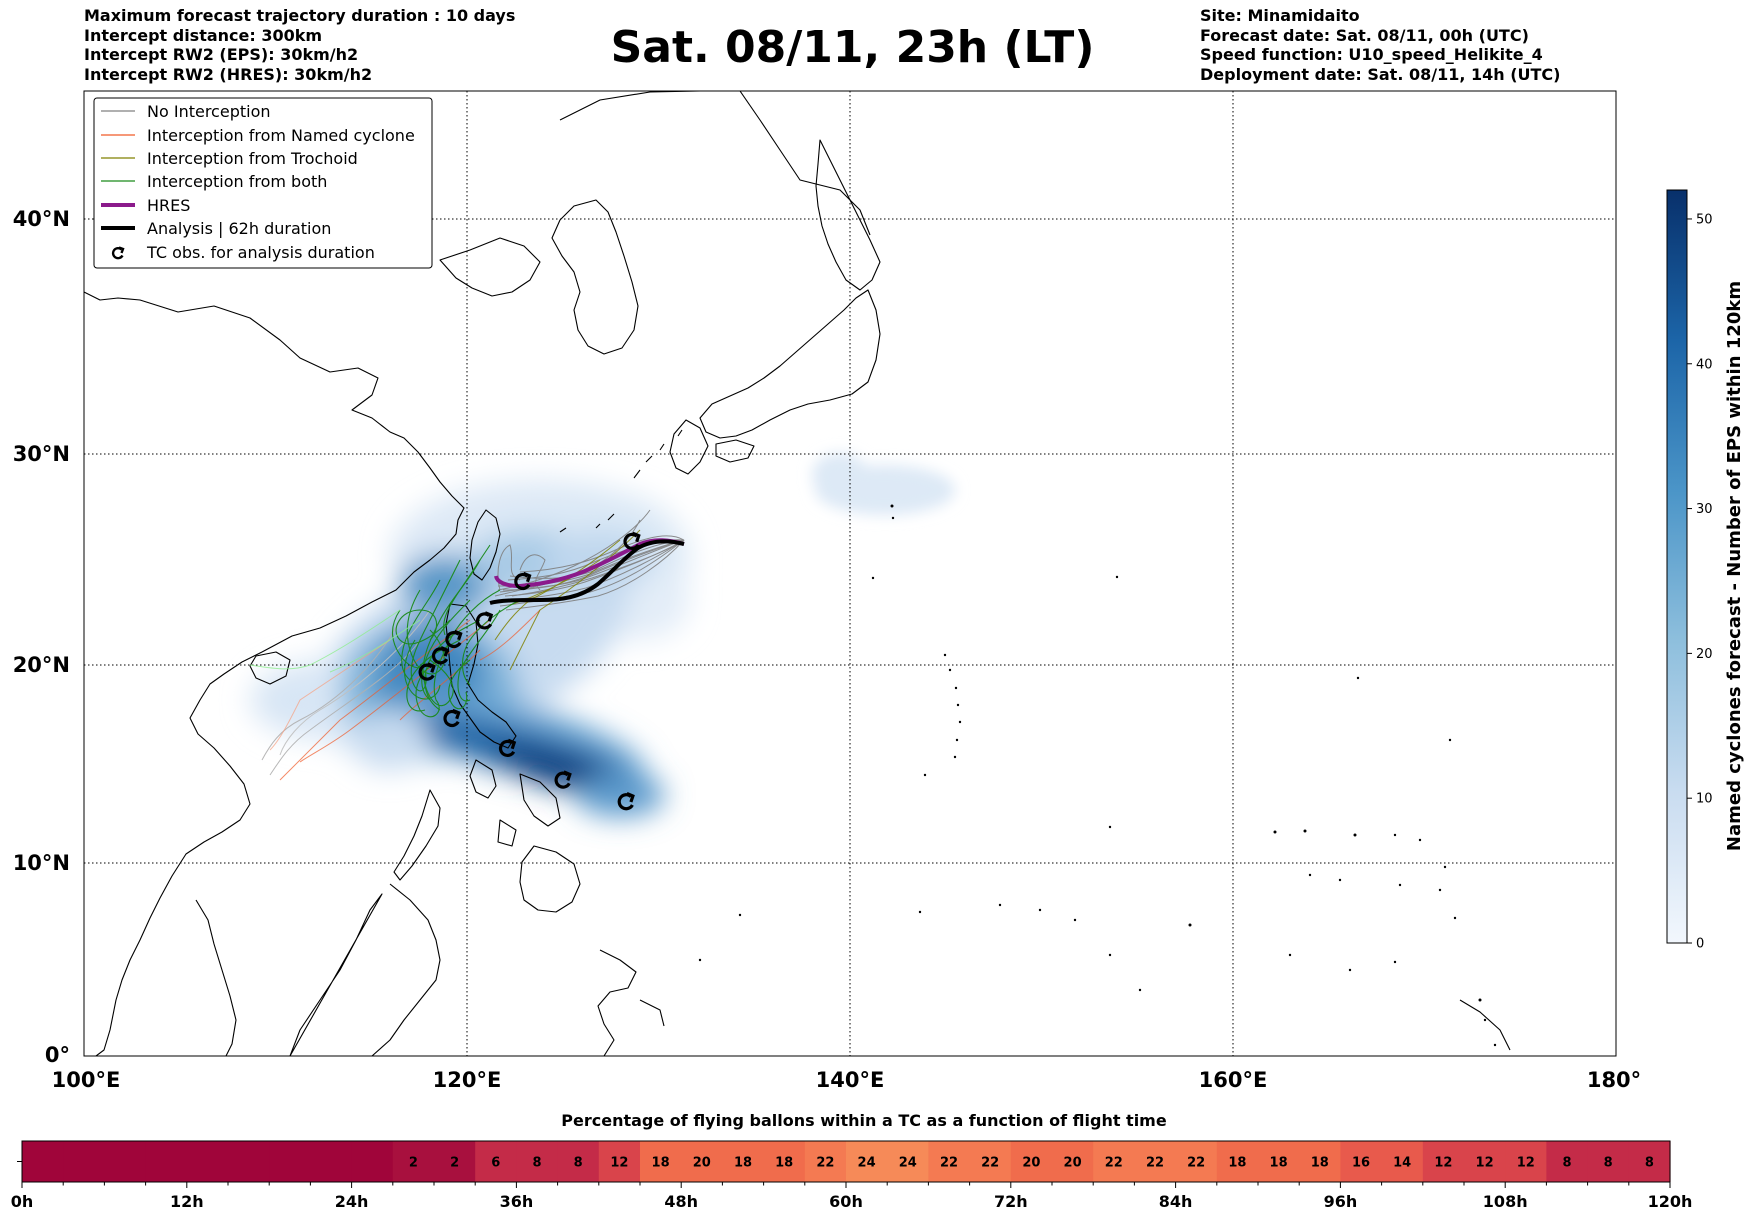  I want to click on coast-ryukyu, so click(621, 481).